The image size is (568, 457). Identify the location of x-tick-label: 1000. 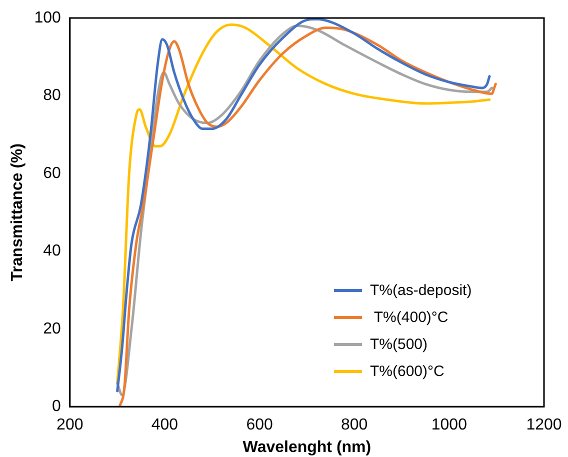
(449, 425).